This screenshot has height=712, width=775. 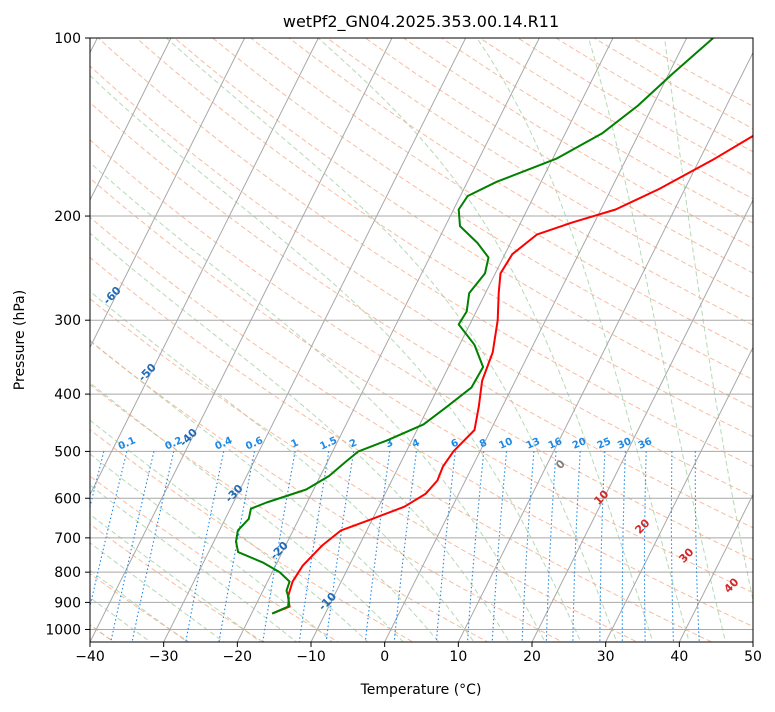 I want to click on mixing-ratio-label: 6, so click(x=454, y=443).